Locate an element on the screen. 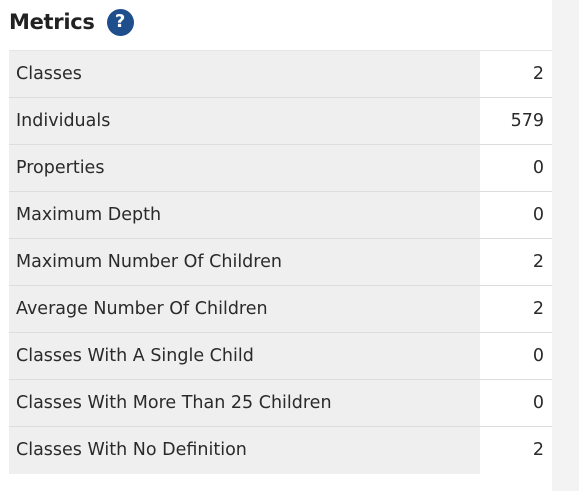 The image size is (579, 491). table-row: Classes 2 is located at coordinates (280, 74).